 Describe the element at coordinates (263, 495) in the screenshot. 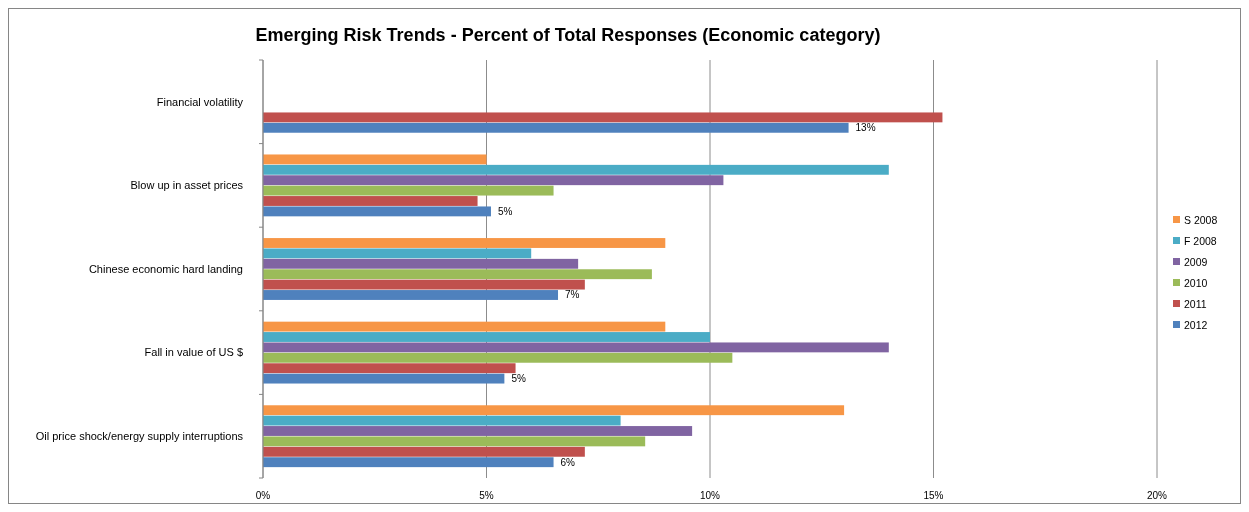

I see `x-tick-label: 0%` at that location.